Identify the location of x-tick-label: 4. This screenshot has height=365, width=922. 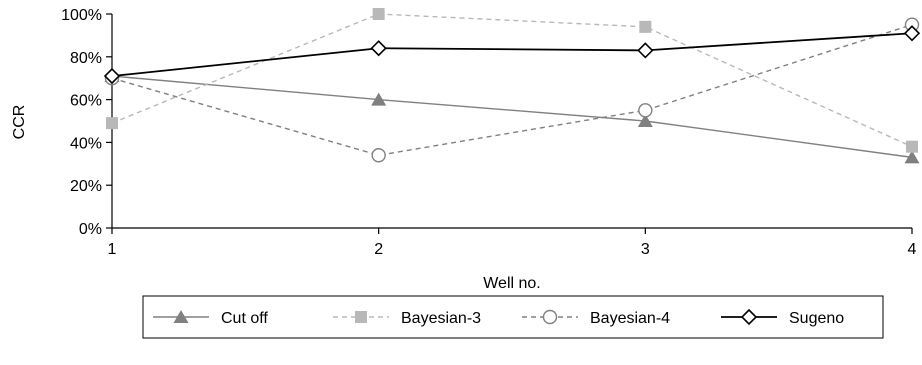
(912, 249).